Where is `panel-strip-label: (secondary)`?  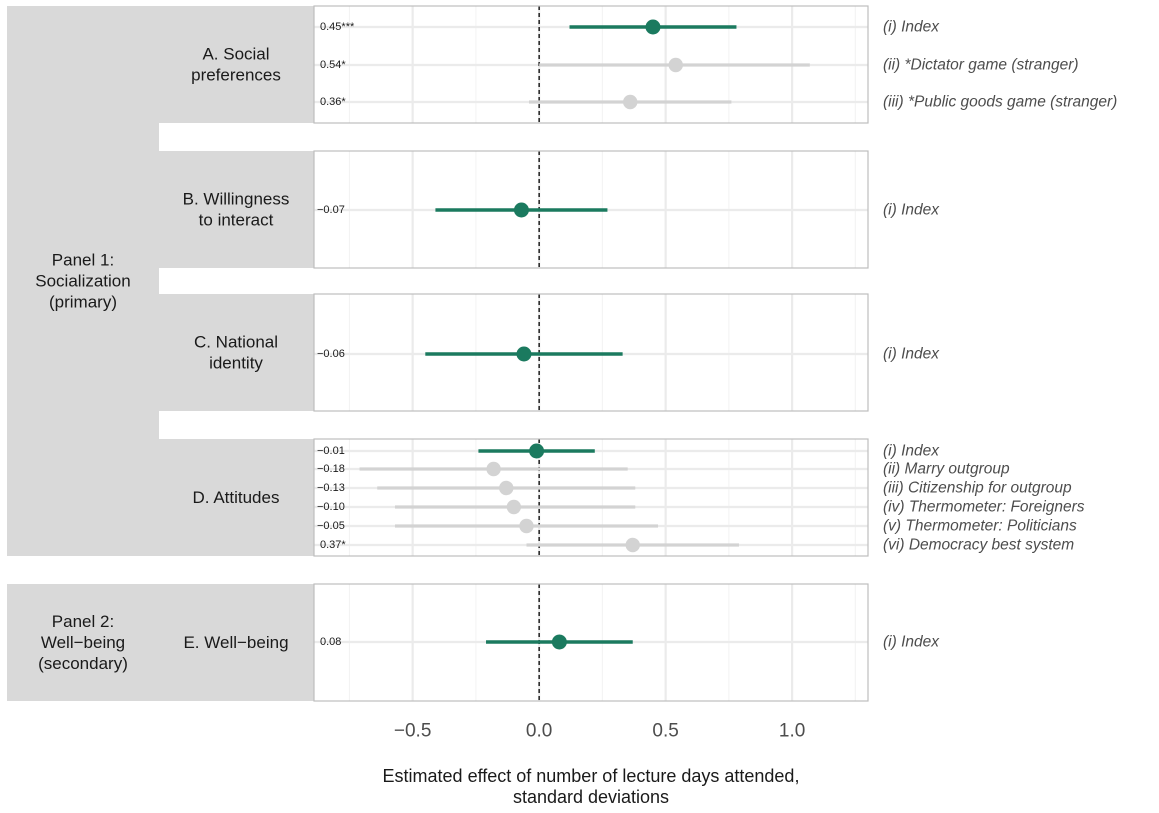
panel-strip-label: (secondary) is located at coordinates (83, 663).